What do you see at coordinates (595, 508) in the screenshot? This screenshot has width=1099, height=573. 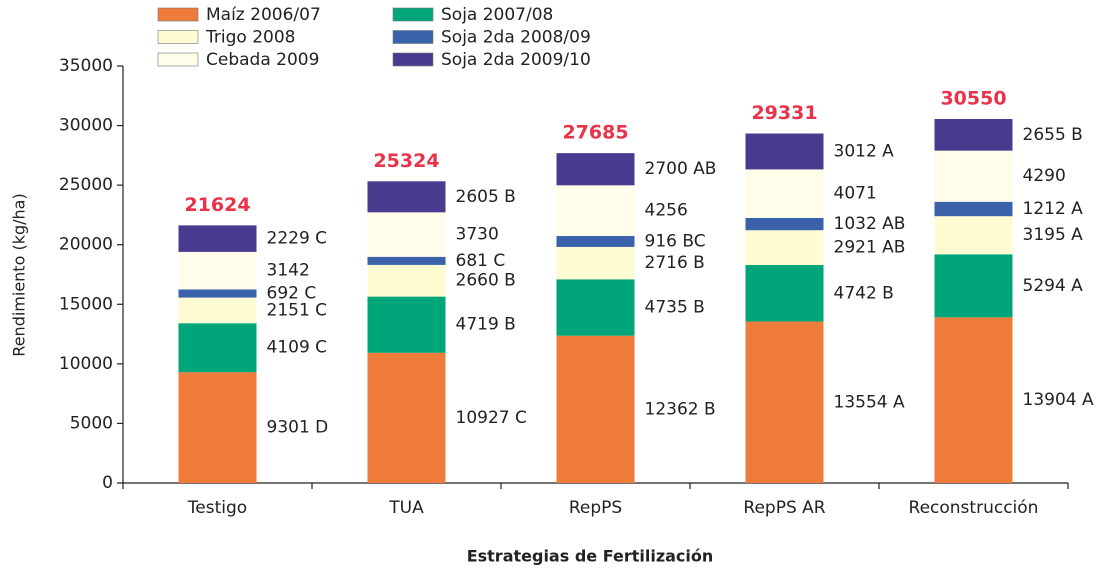 I see `x-tick-label: RepPS` at bounding box center [595, 508].